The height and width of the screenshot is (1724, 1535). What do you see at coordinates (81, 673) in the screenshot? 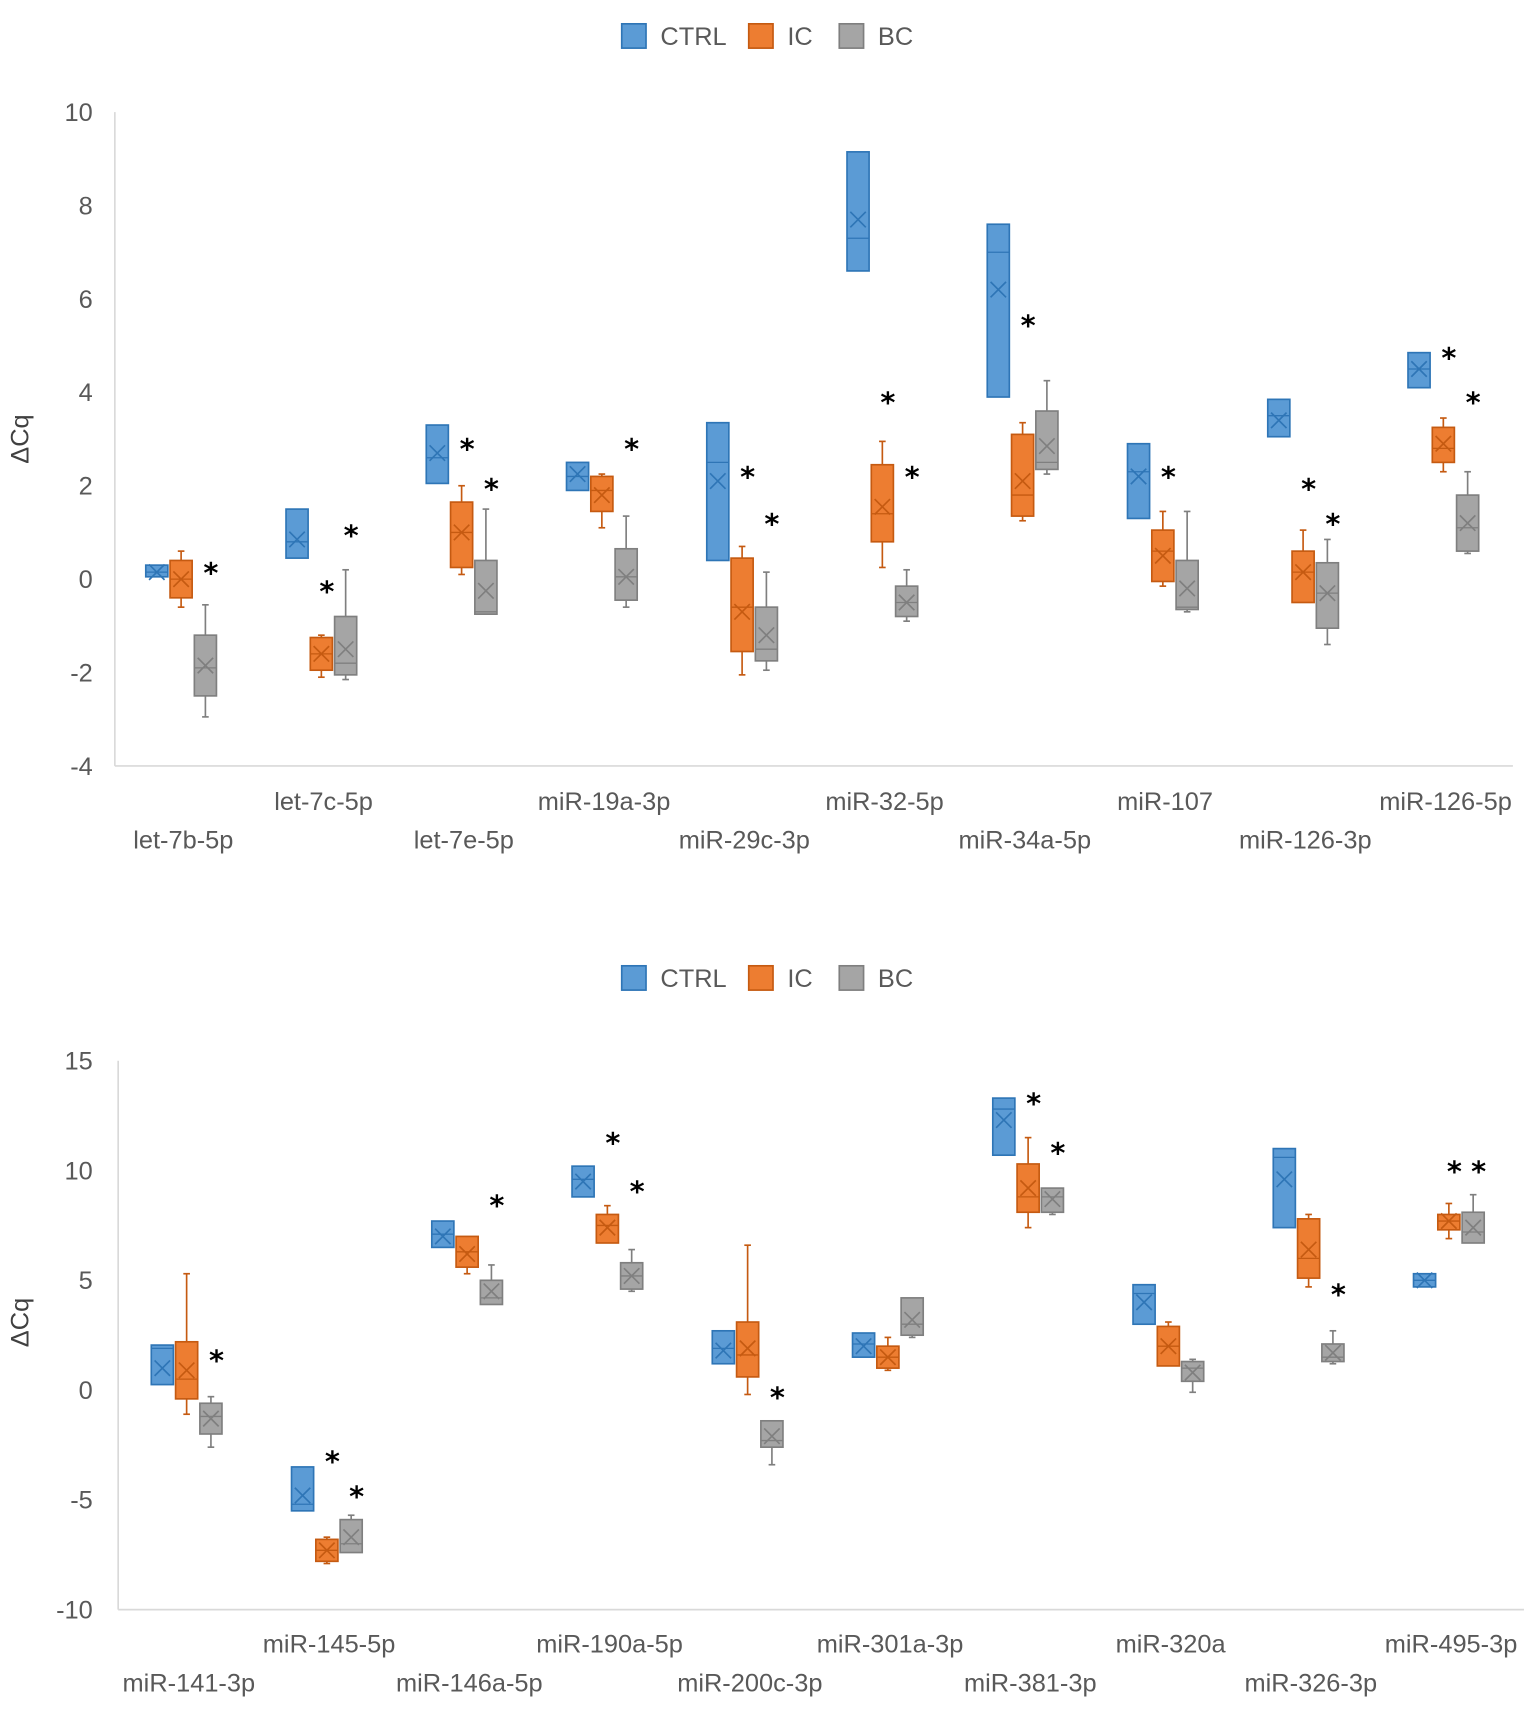
I see `y-tick-label: -2` at bounding box center [81, 673].